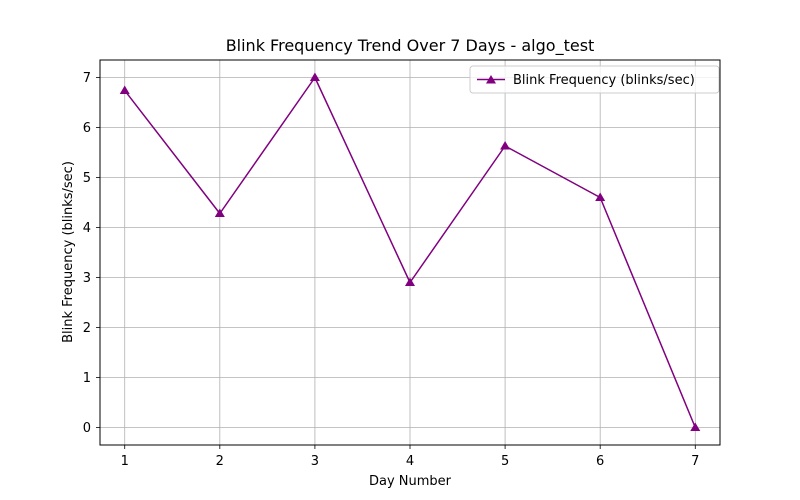  I want to click on y-tick-label: 1, so click(87, 378).